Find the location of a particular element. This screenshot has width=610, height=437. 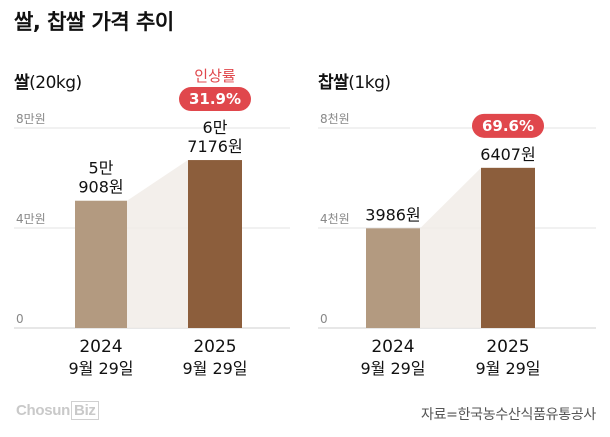

rice-value-label: 908원 is located at coordinates (100, 187).